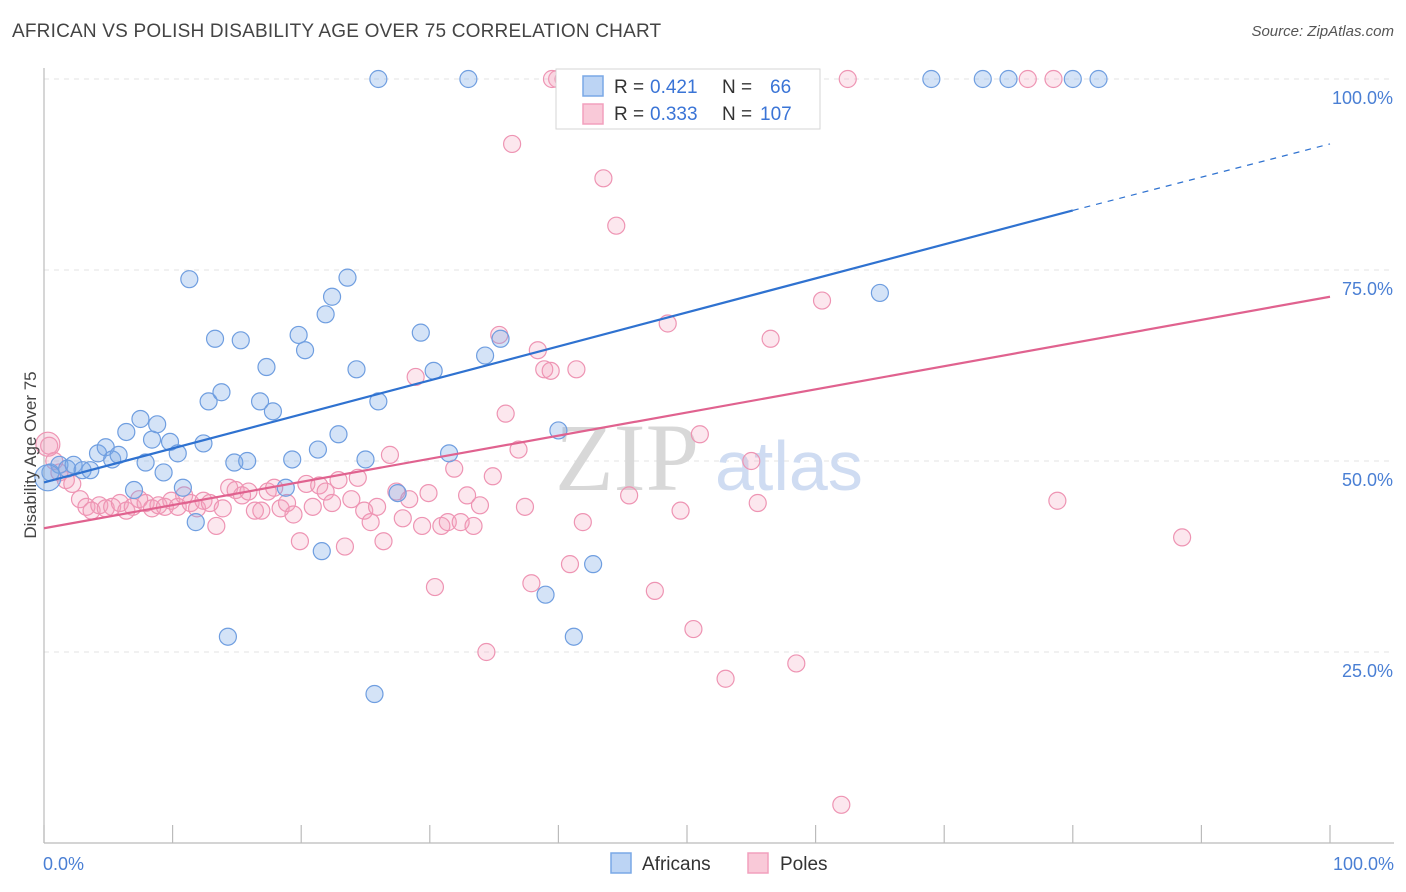 The image size is (1406, 892). What do you see at coordinates (629, 114) in the screenshot?
I see `legend-r-label-poles: R =` at bounding box center [629, 114].